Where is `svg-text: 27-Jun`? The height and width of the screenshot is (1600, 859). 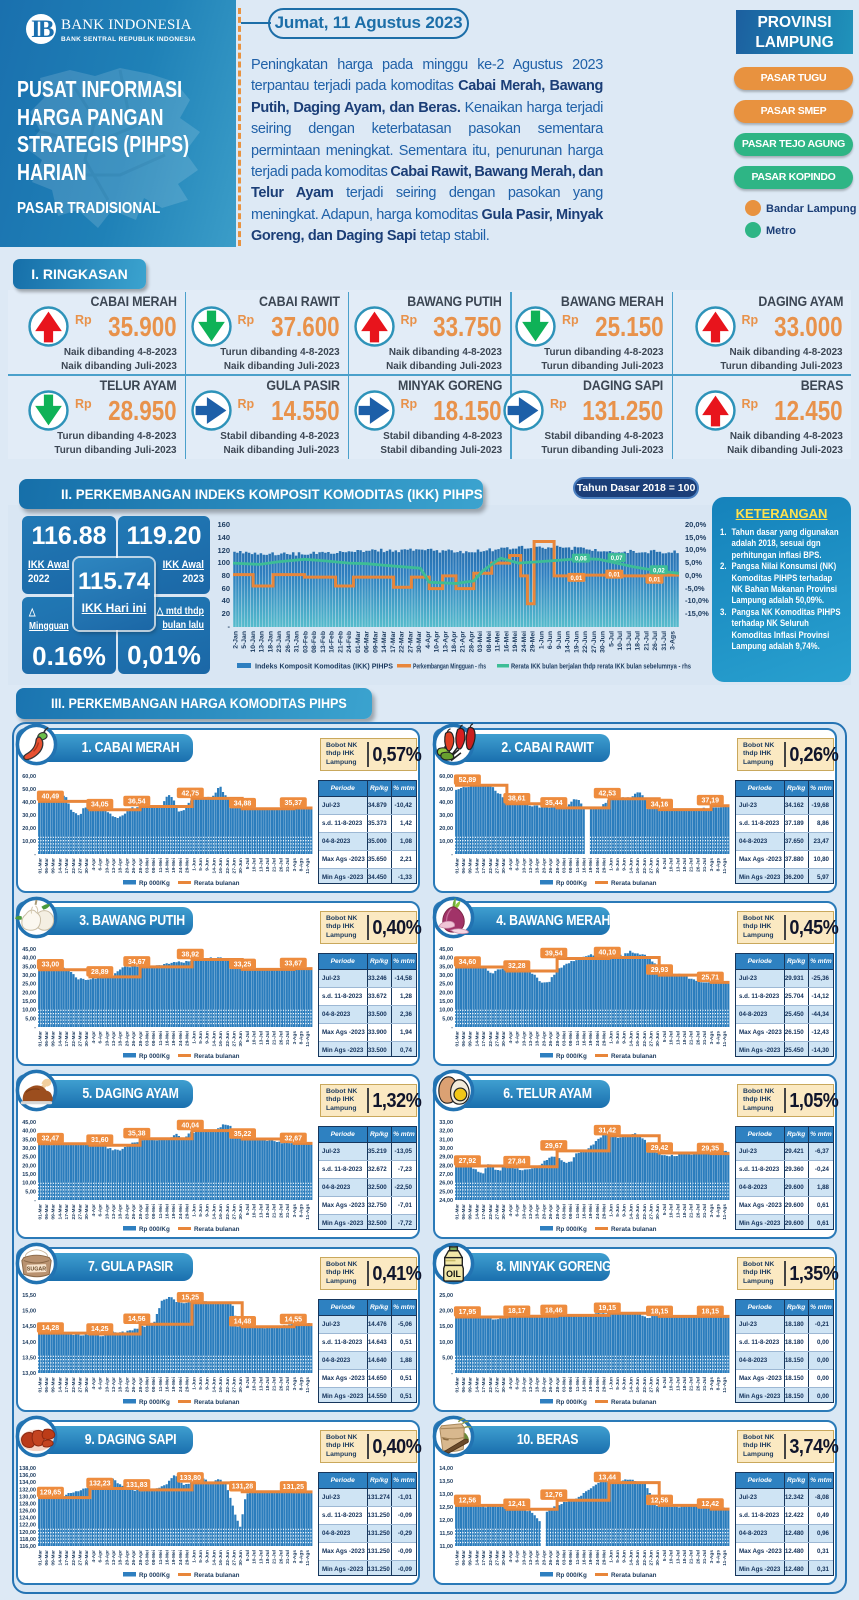
svg-text: 27-Jun is located at coordinates (235, 1385).